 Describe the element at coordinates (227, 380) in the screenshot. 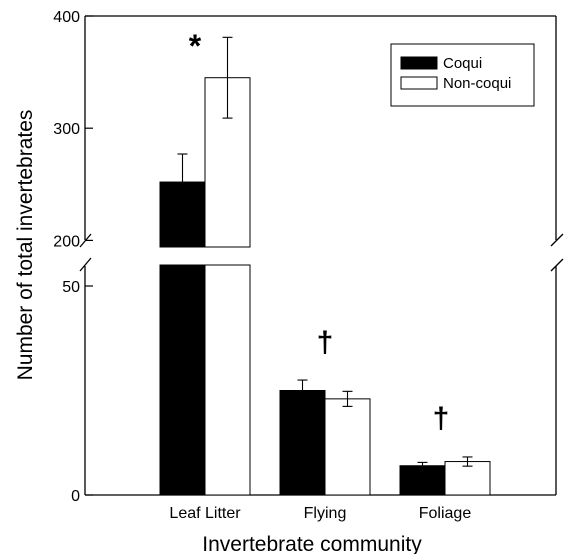

I see `bar-leaf-litter-non-coqui-lower` at that location.